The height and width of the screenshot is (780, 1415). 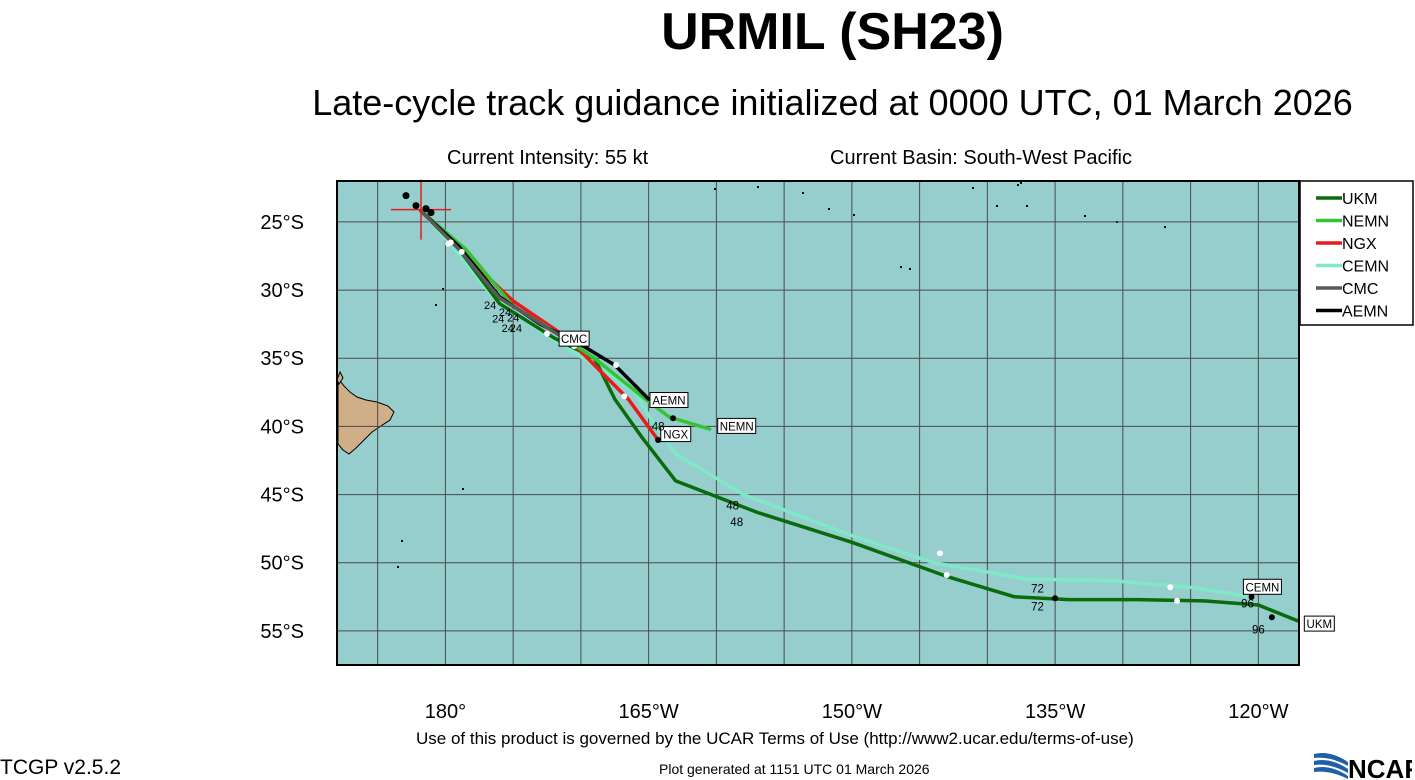 What do you see at coordinates (1331, 766) in the screenshot?
I see `ncar-wave-icon` at bounding box center [1331, 766].